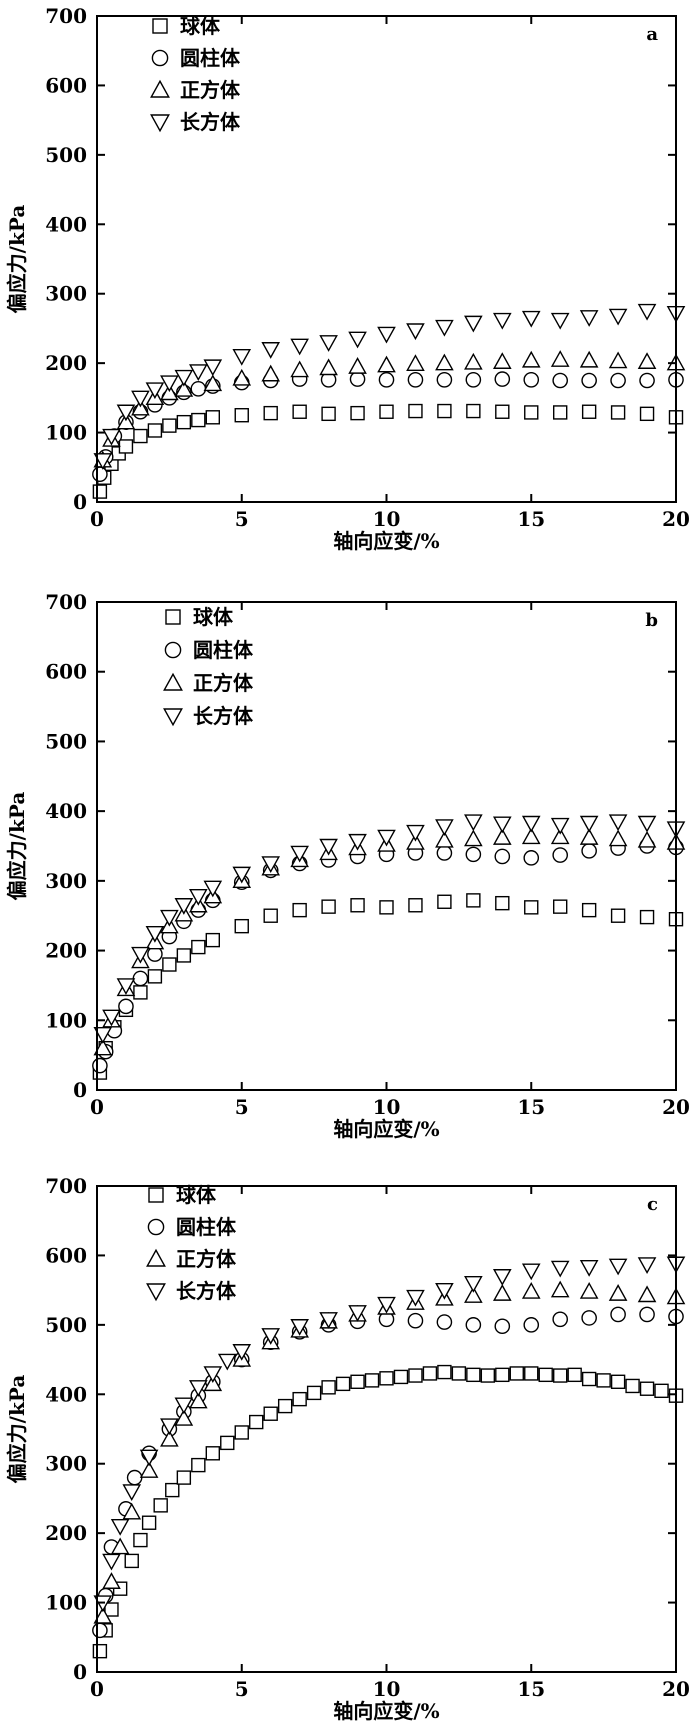 This screenshot has height=1736, width=700. Describe the element at coordinates (676, 1689) in the screenshot. I see `x-tick-label: 20` at that location.